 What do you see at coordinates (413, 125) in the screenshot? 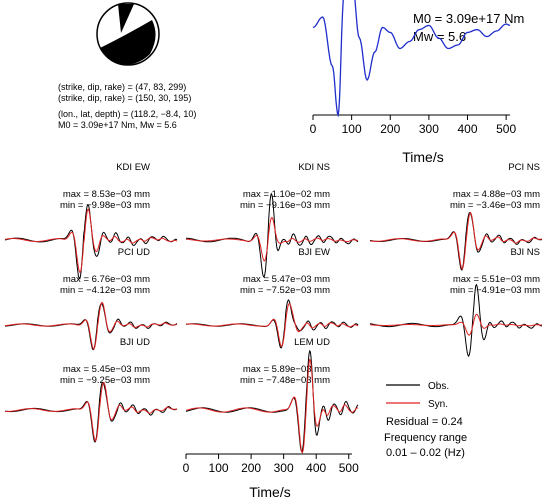
I see `stf-ticks: 0 100 200 300 400 500` at bounding box center [413, 125].